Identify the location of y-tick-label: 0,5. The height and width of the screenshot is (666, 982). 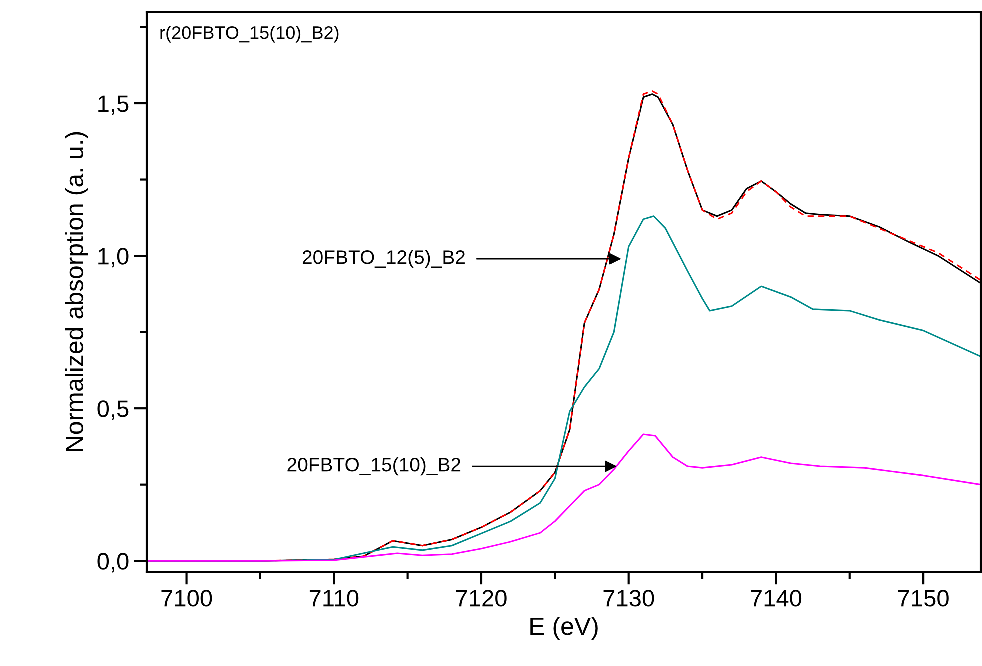
(113, 410).